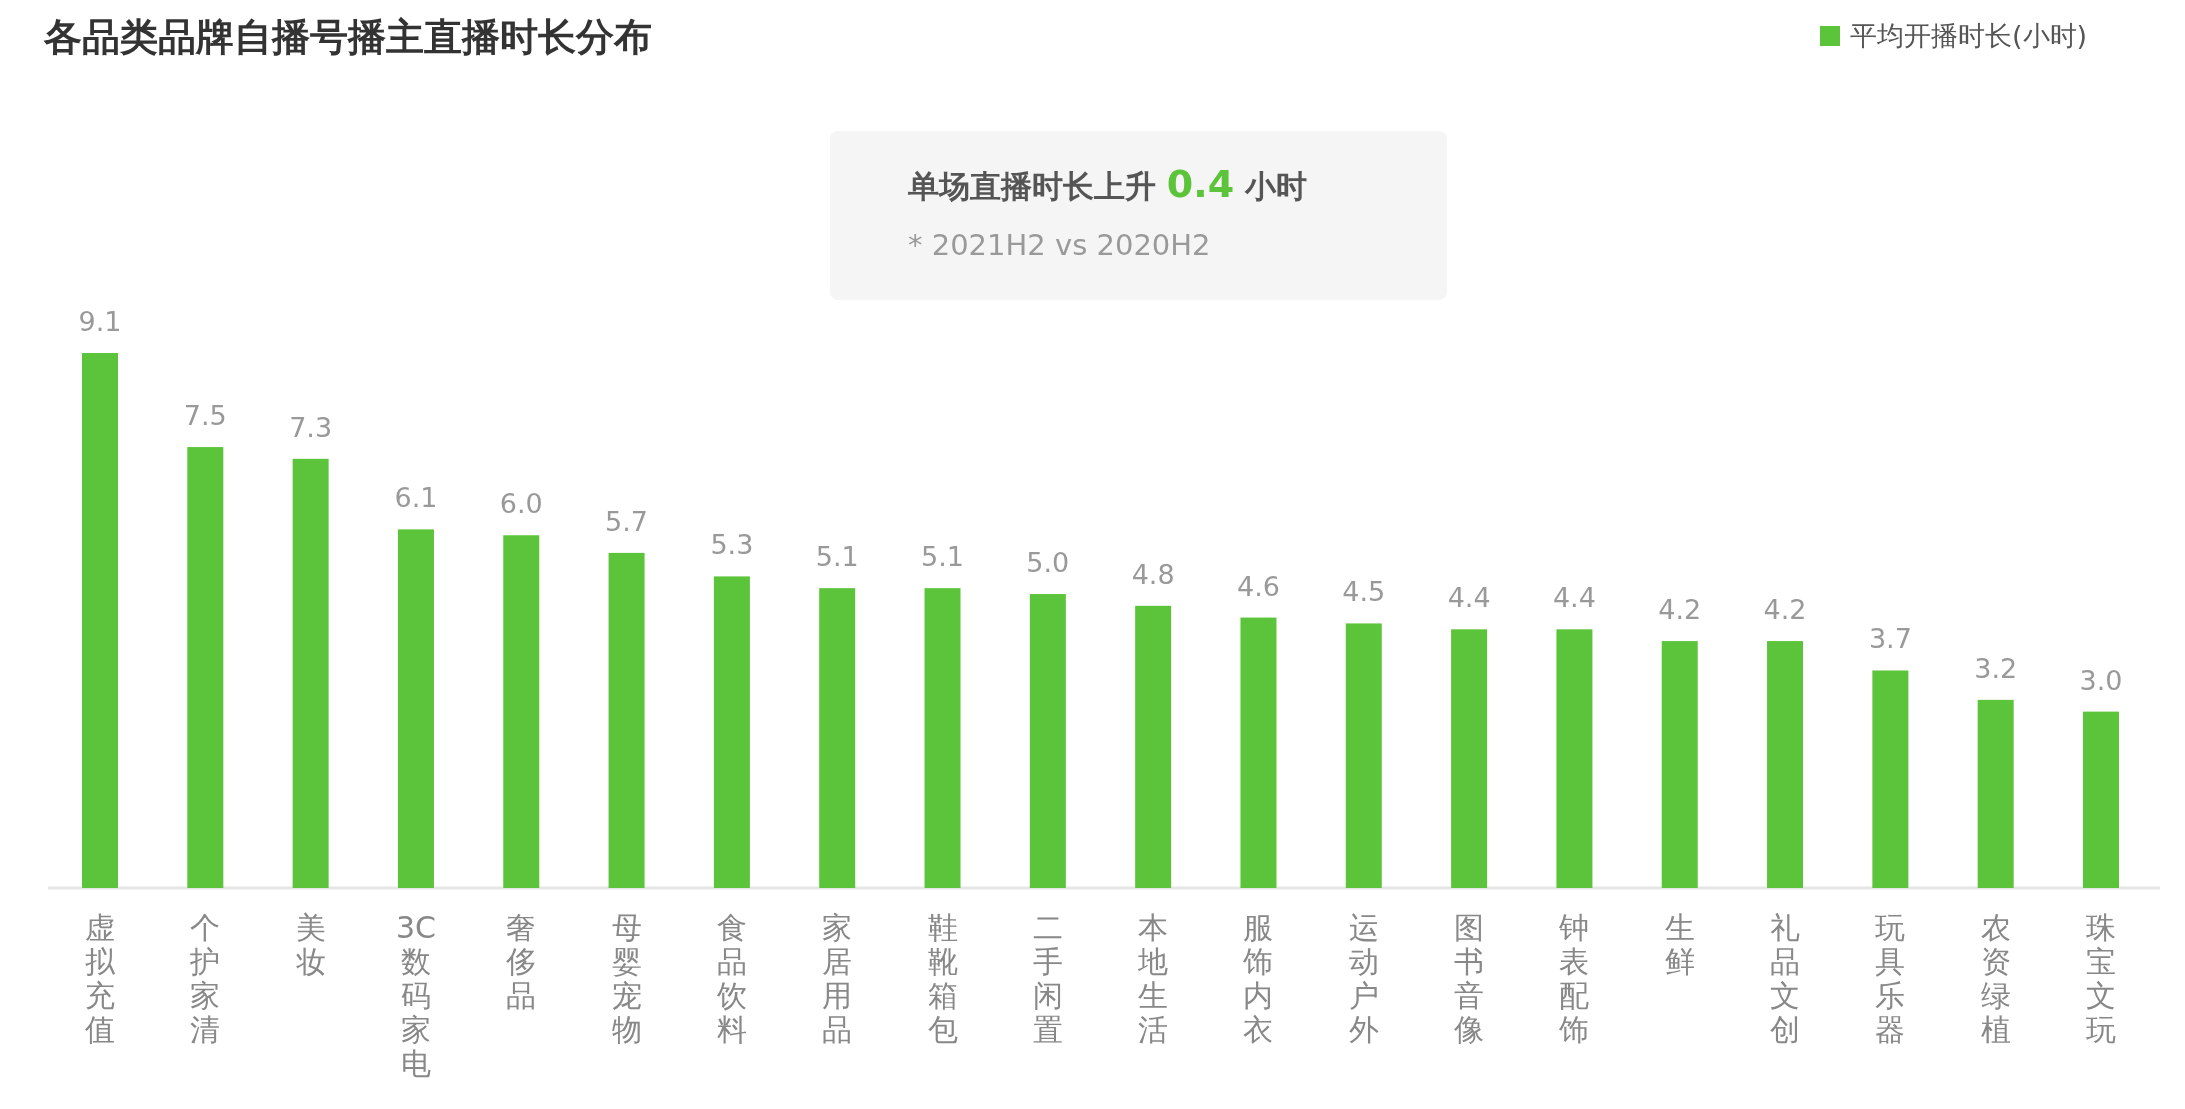 This screenshot has width=2185, height=1109. What do you see at coordinates (626, 978) in the screenshot?
I see `x-tick-label: 母婴宠物` at bounding box center [626, 978].